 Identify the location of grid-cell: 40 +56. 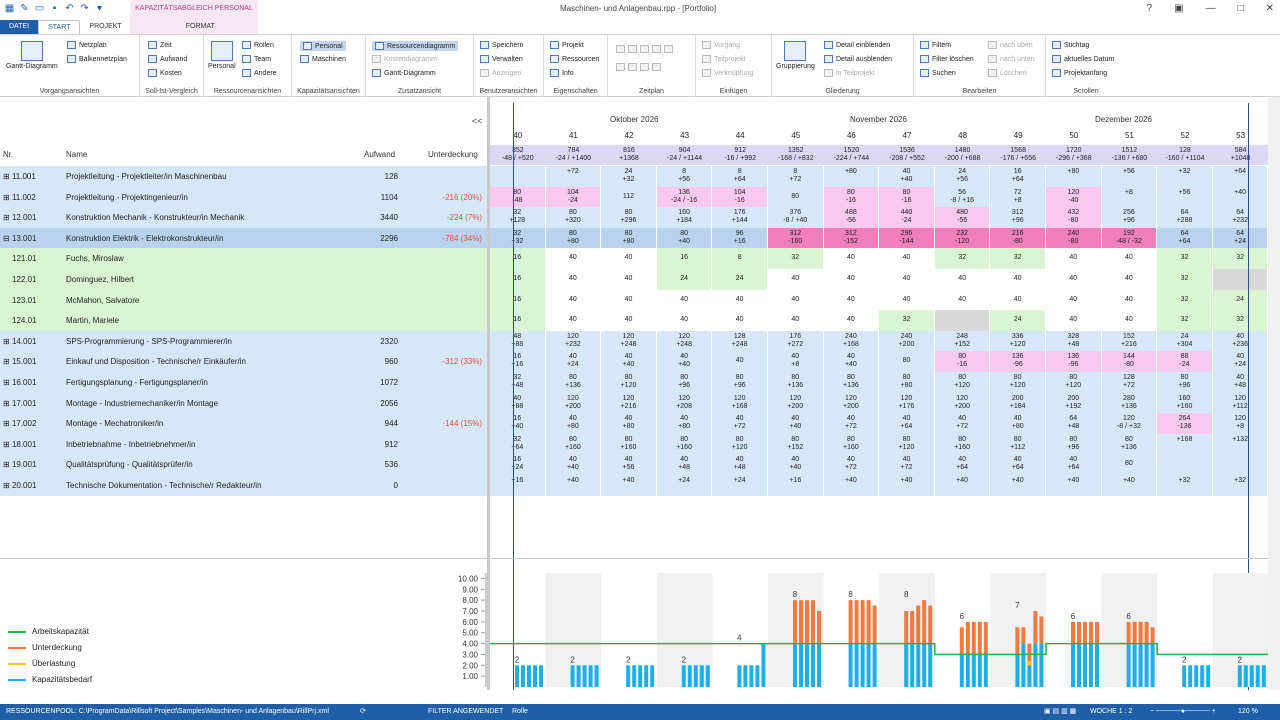
(629, 464).